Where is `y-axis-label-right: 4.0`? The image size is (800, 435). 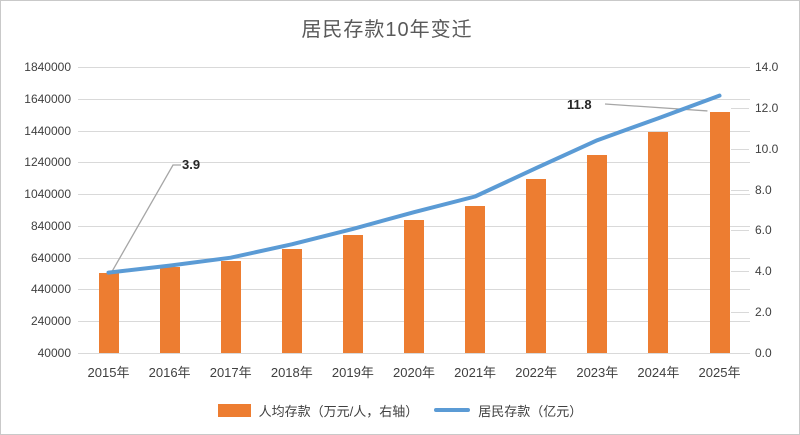 y-axis-label-right: 4.0 is located at coordinates (763, 271).